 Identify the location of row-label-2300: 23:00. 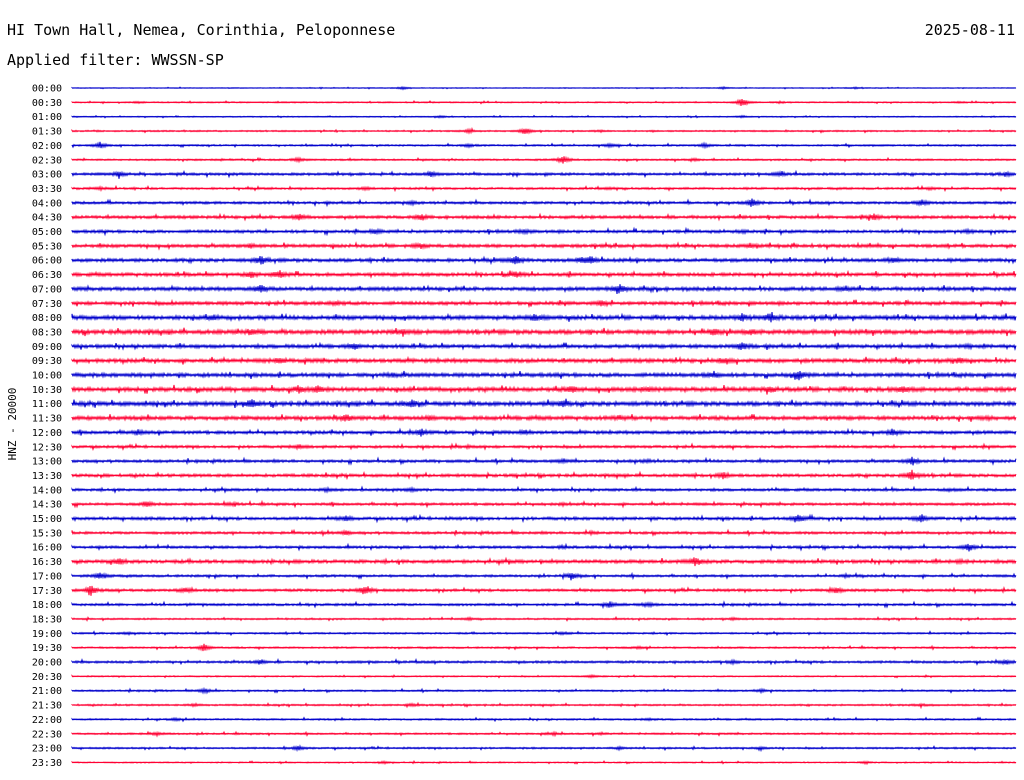
(47, 749).